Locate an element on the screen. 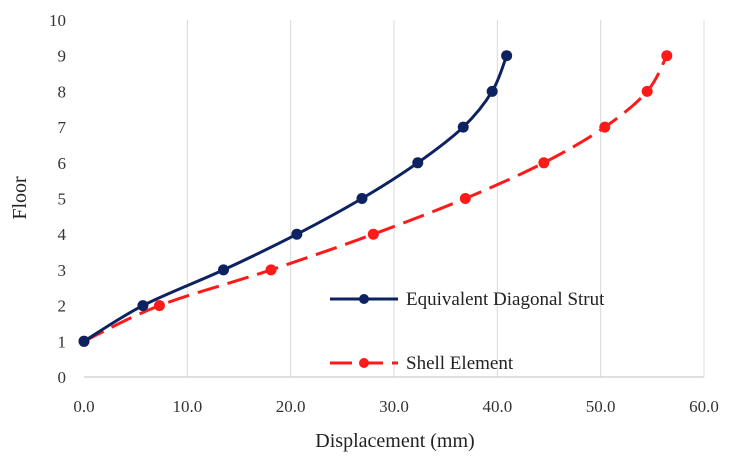 The image size is (730, 464). x-tick-label: 40.0 is located at coordinates (497, 406).